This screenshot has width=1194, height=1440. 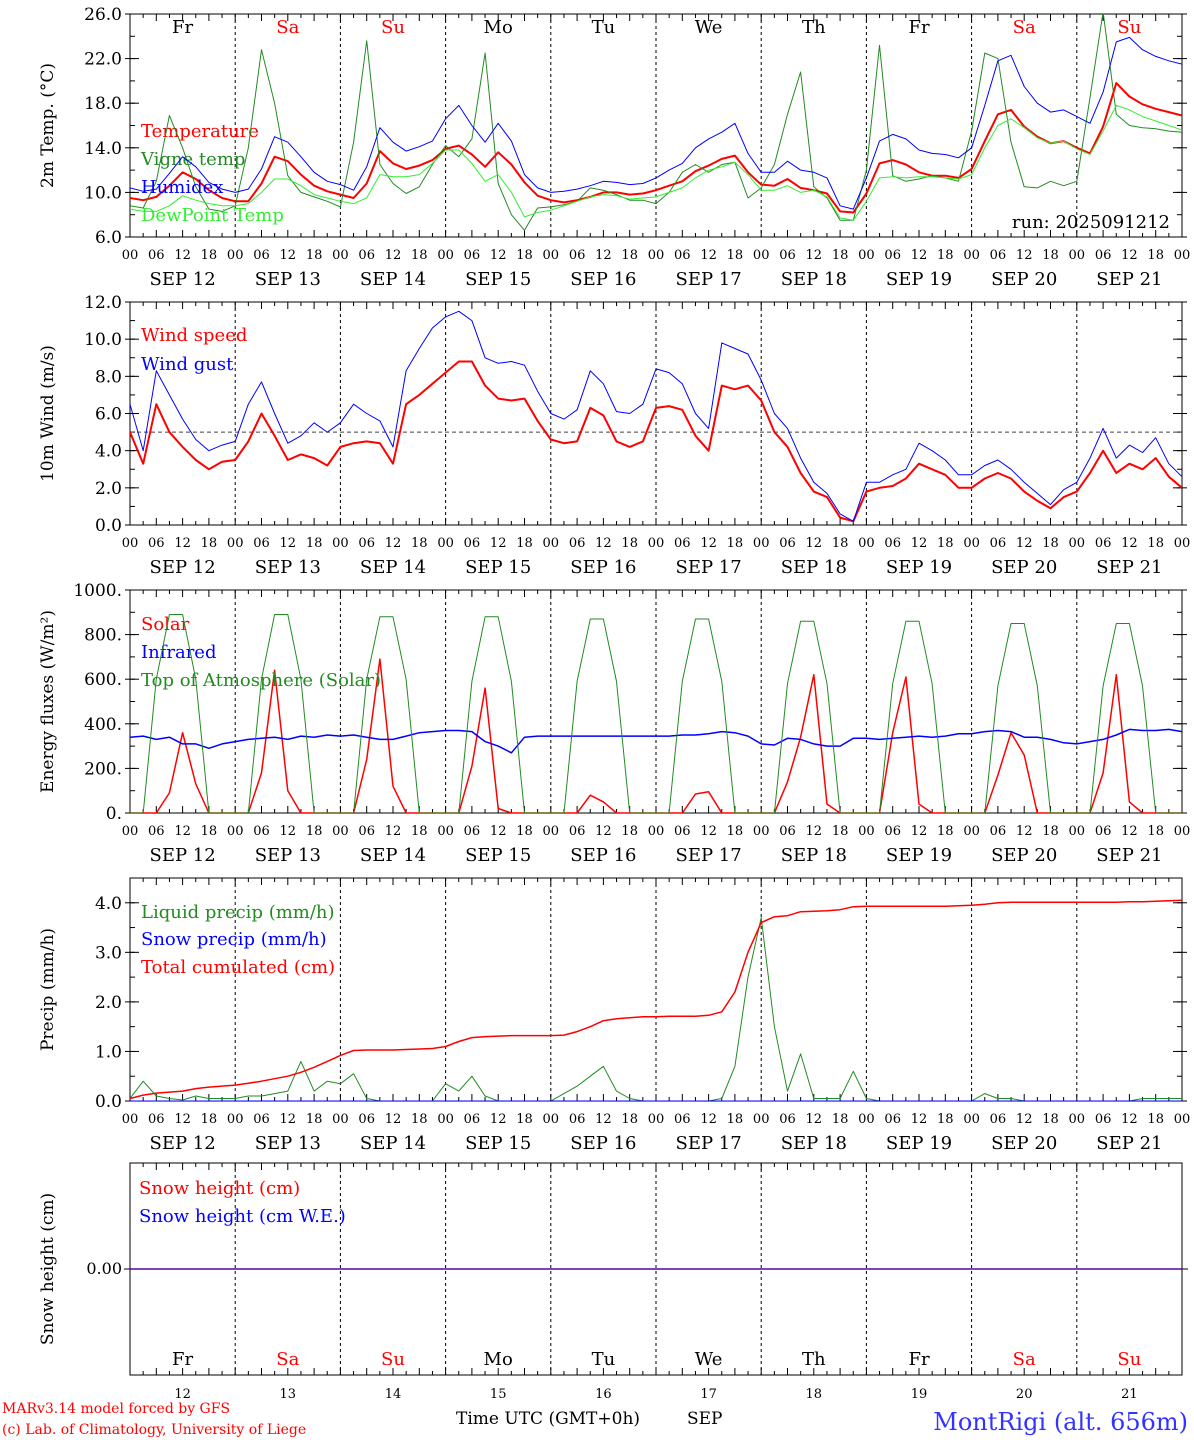 What do you see at coordinates (709, 1359) in the screenshot?
I see `weekday-label: We` at bounding box center [709, 1359].